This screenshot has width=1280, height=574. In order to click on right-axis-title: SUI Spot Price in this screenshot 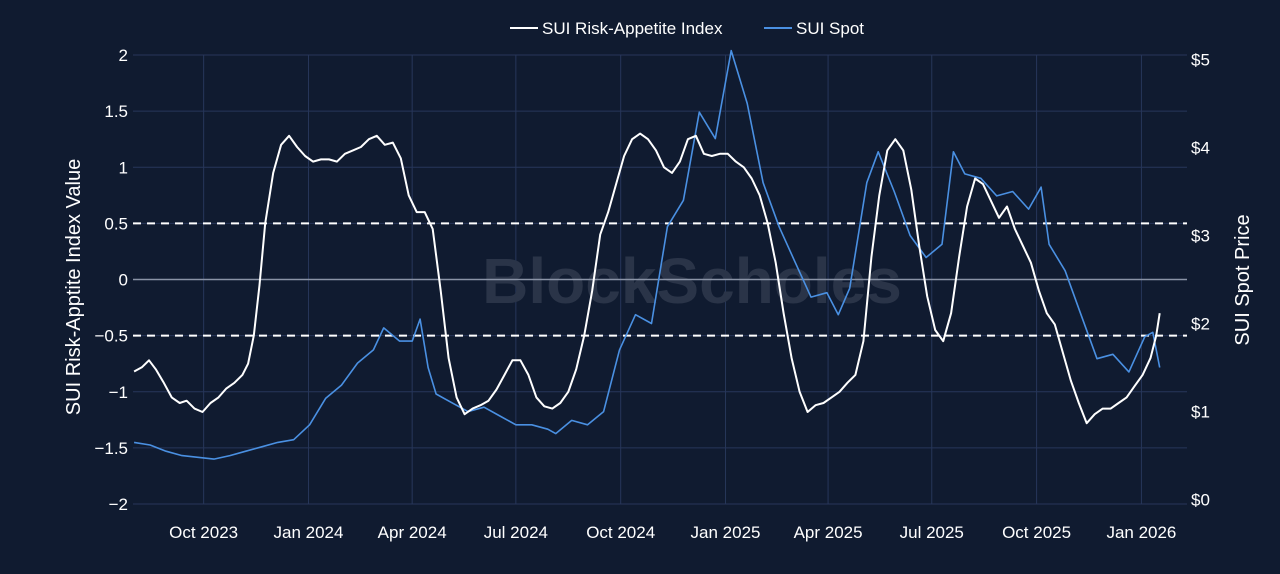, I will do `click(1243, 279)`.